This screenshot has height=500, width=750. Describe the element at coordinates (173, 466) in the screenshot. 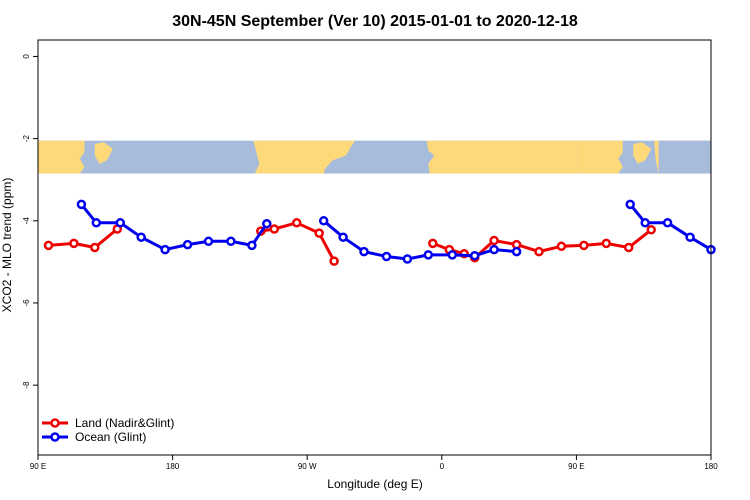

I see `x-tick-label-1: 180` at that location.